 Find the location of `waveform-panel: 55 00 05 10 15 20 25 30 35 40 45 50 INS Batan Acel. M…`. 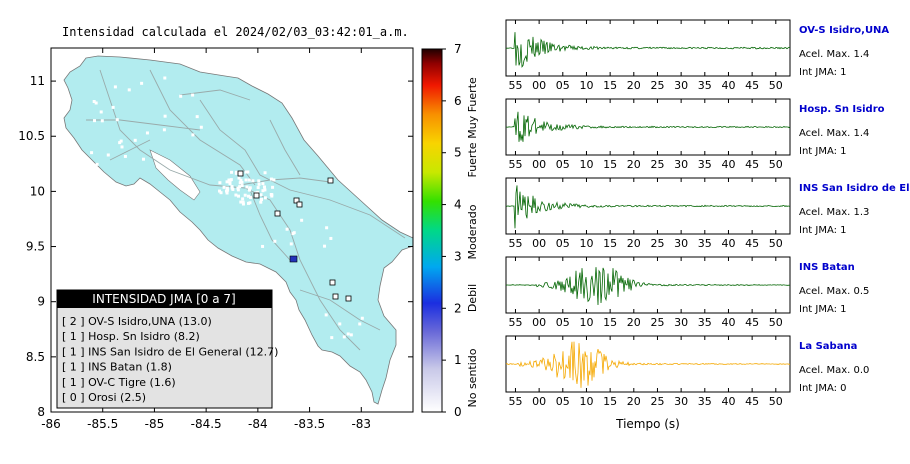

waveform-panel: 55 00 05 10 15 20 25 30 35 40 45 50 INS Batan Acel. M… is located at coordinates (687, 292).